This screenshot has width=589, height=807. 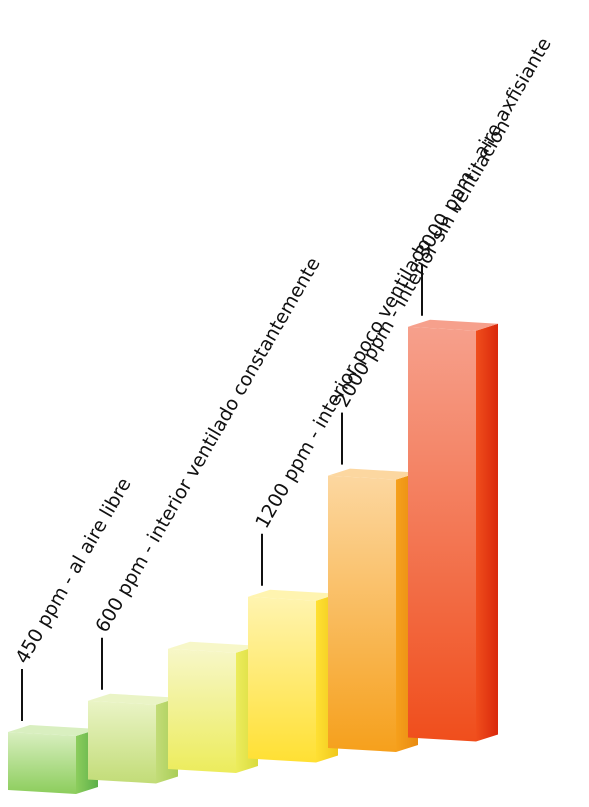 What do you see at coordinates (73, 570) in the screenshot?
I see `category-label-0: 450 ppm - al aire libre` at bounding box center [73, 570].